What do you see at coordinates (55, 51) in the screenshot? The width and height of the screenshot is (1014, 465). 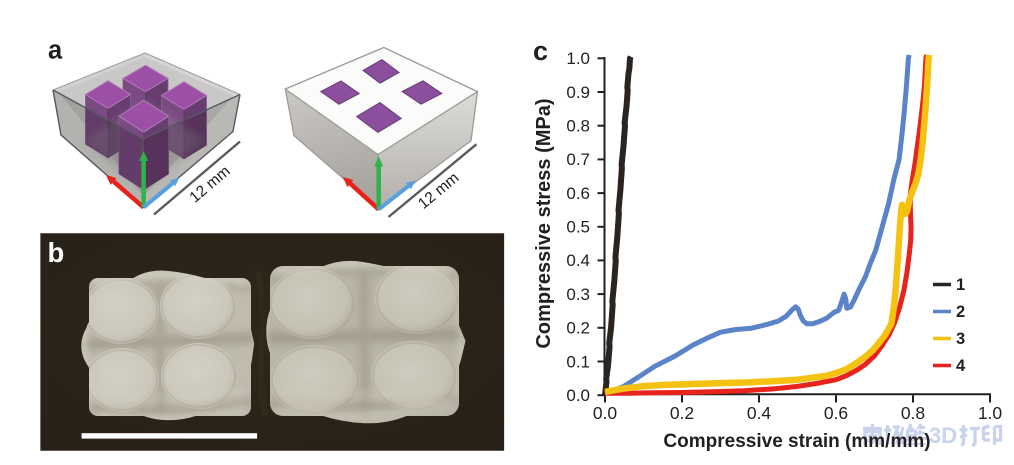 I see `svg-text: a` at bounding box center [55, 51].